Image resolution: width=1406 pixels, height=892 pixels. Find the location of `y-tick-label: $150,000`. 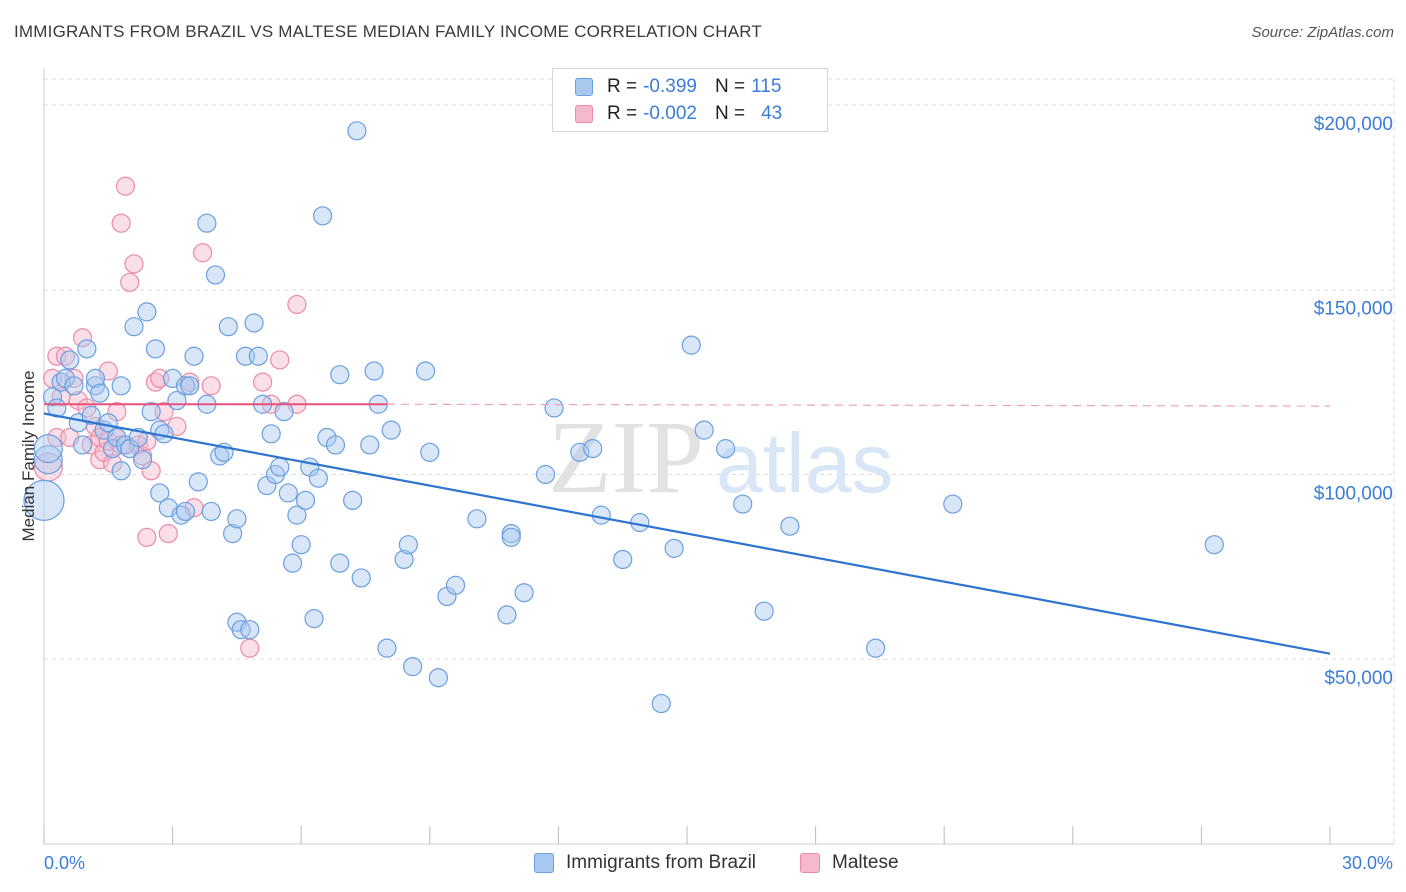

y-tick-label: $150,000 is located at coordinates (1353, 309).